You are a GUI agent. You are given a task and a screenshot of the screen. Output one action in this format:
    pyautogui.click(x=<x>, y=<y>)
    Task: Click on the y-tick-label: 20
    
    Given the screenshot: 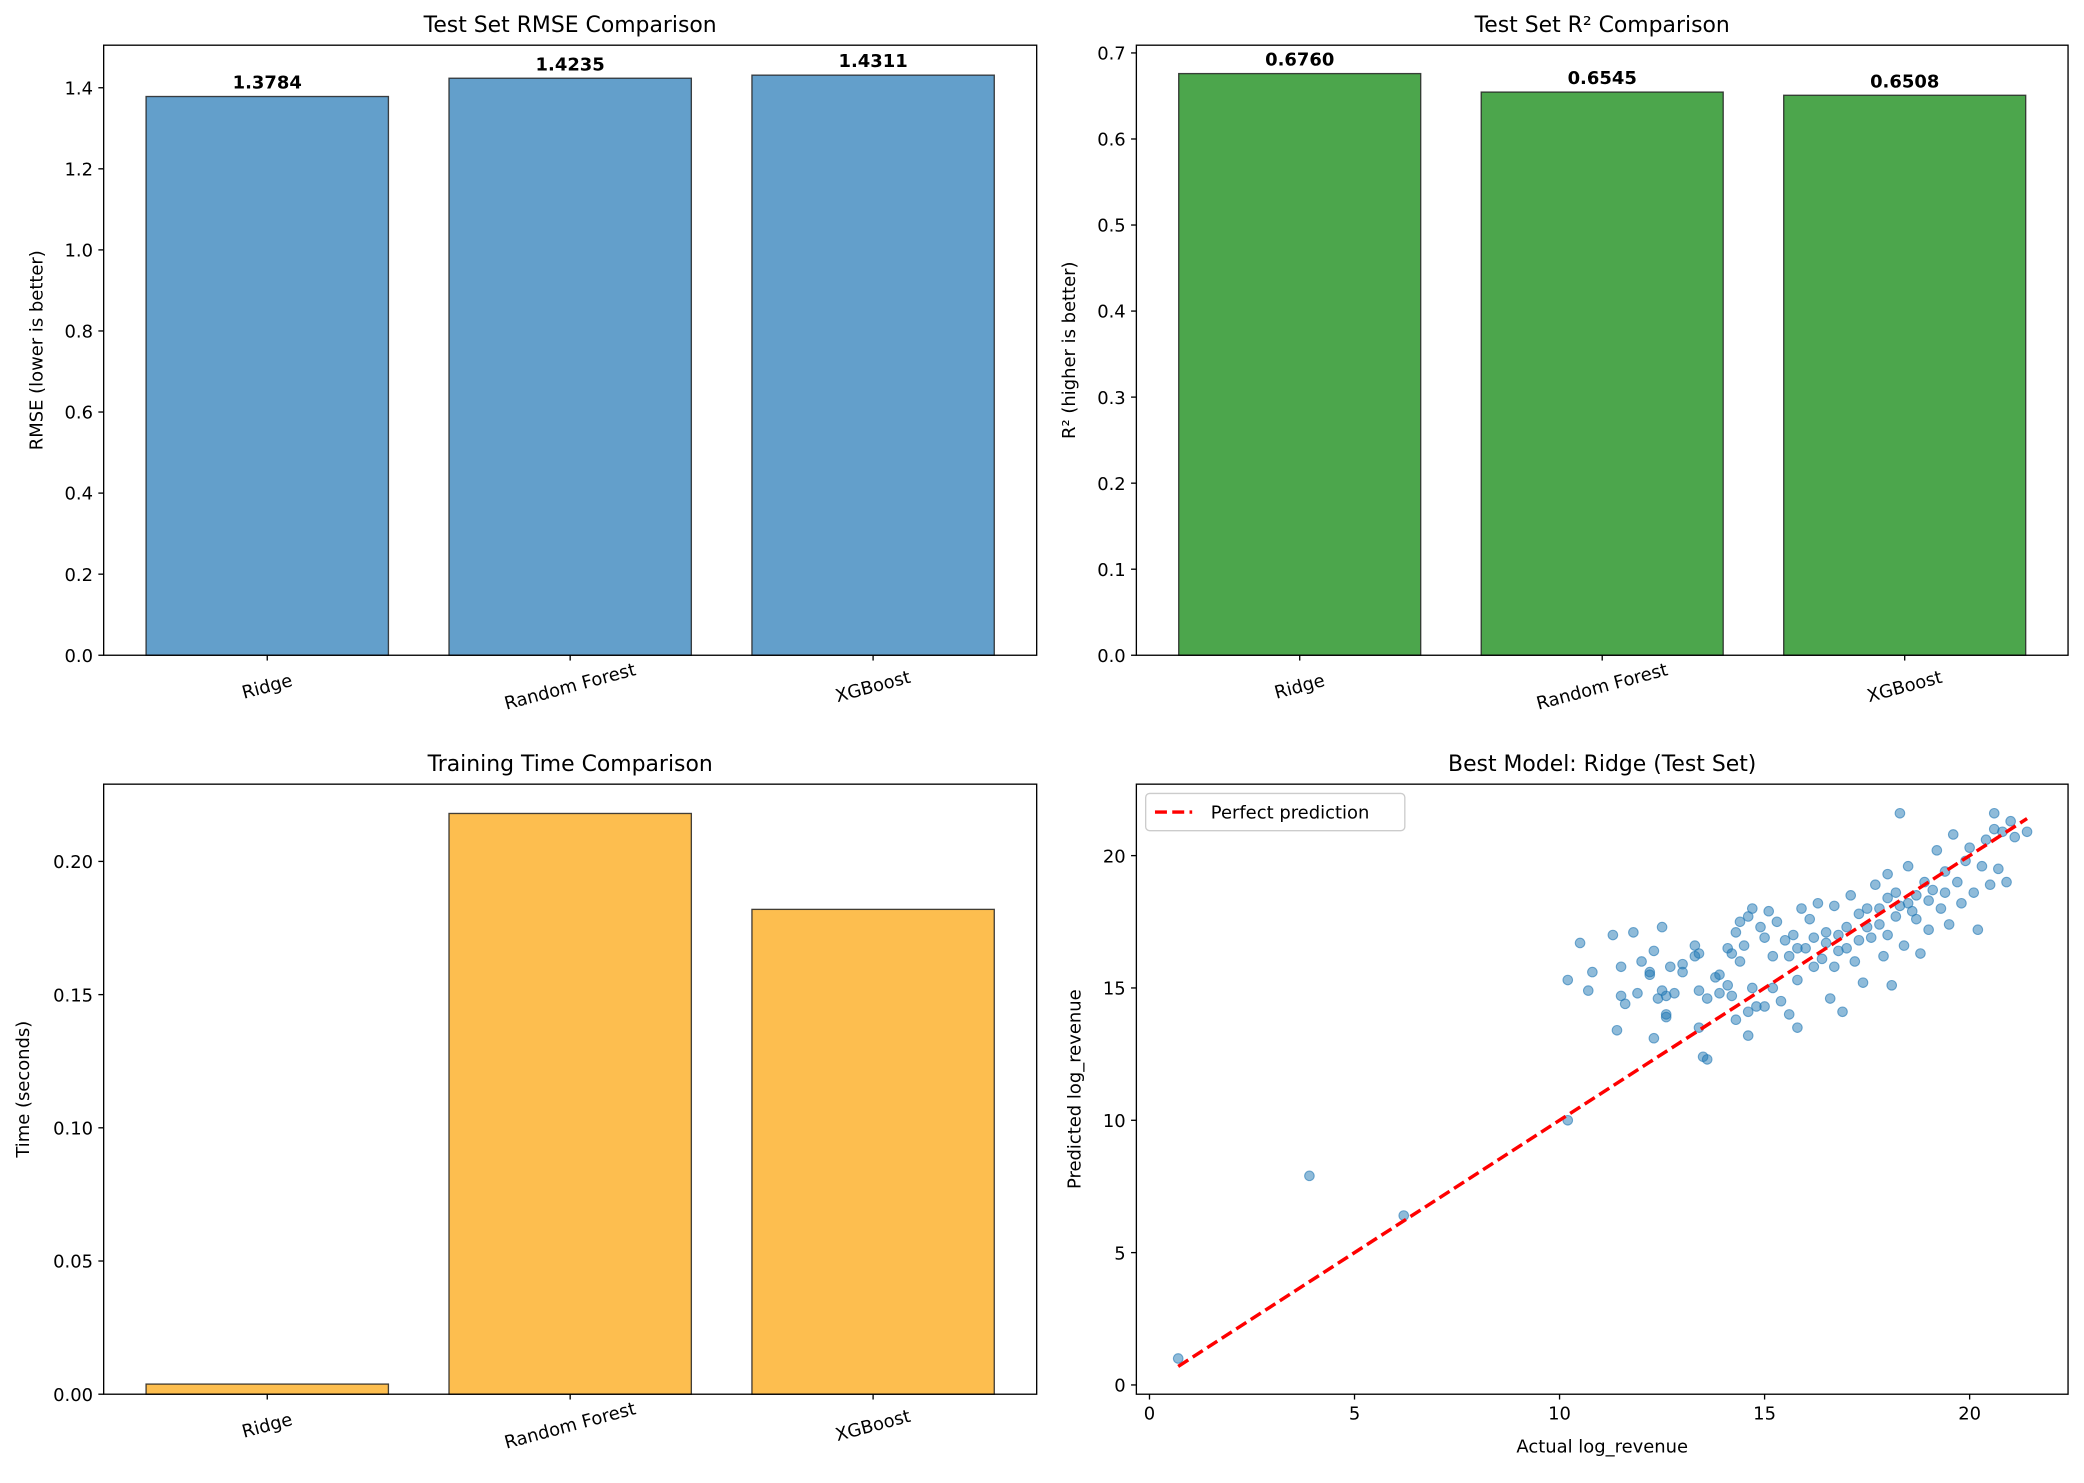 What is the action you would take?
    pyautogui.click(x=1114, y=856)
    